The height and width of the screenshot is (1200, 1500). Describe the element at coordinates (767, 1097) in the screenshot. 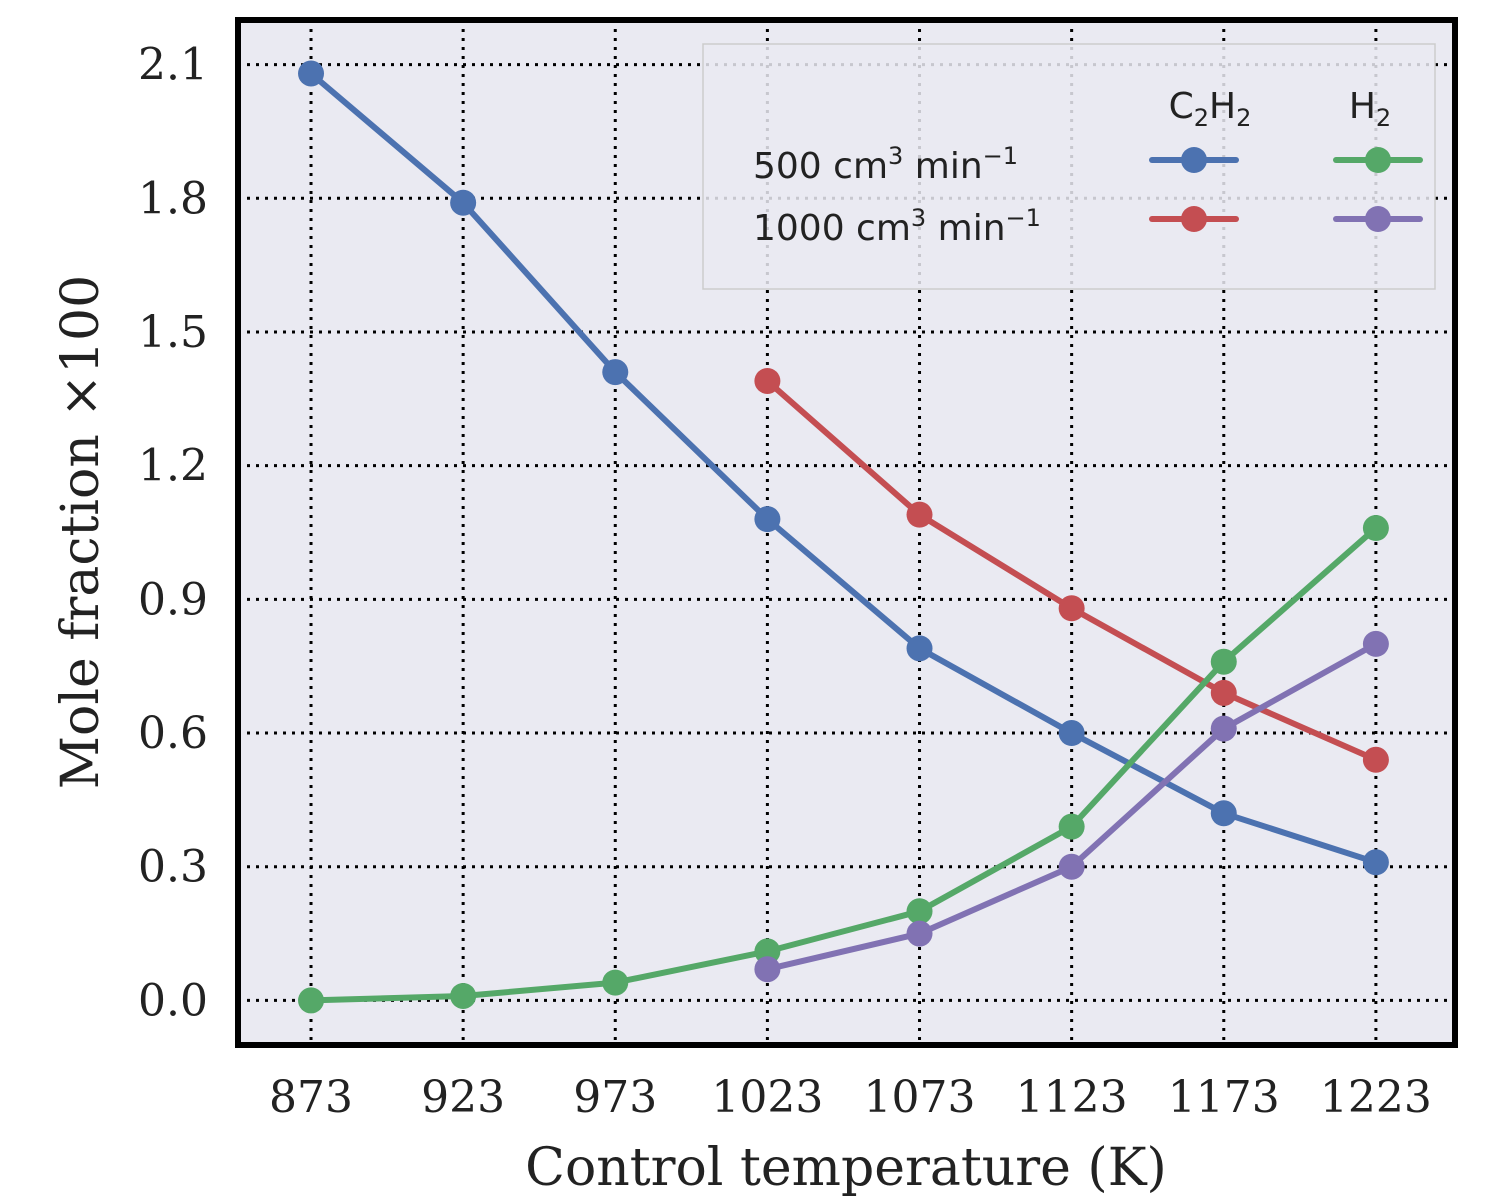

I see `x-tick-label: 1023` at that location.